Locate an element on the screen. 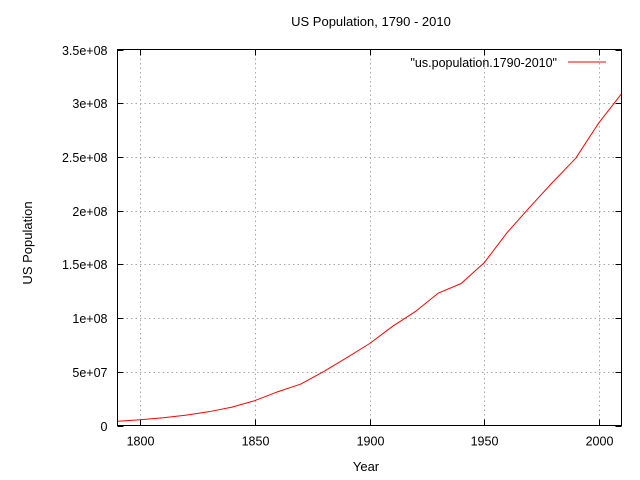 The image size is (640, 480). y-tick-label-3: 1.5e+08 is located at coordinates (85, 265).